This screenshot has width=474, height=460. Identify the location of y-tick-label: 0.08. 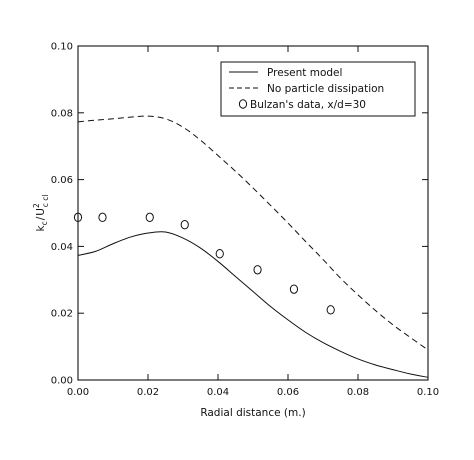
(62, 113).